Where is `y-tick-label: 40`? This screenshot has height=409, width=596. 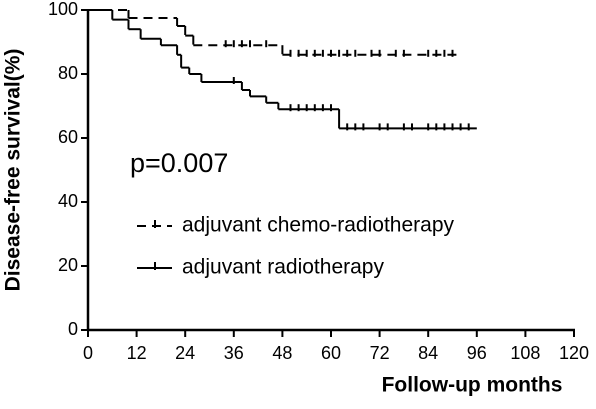 y-tick-label: 40 is located at coordinates (68, 201).